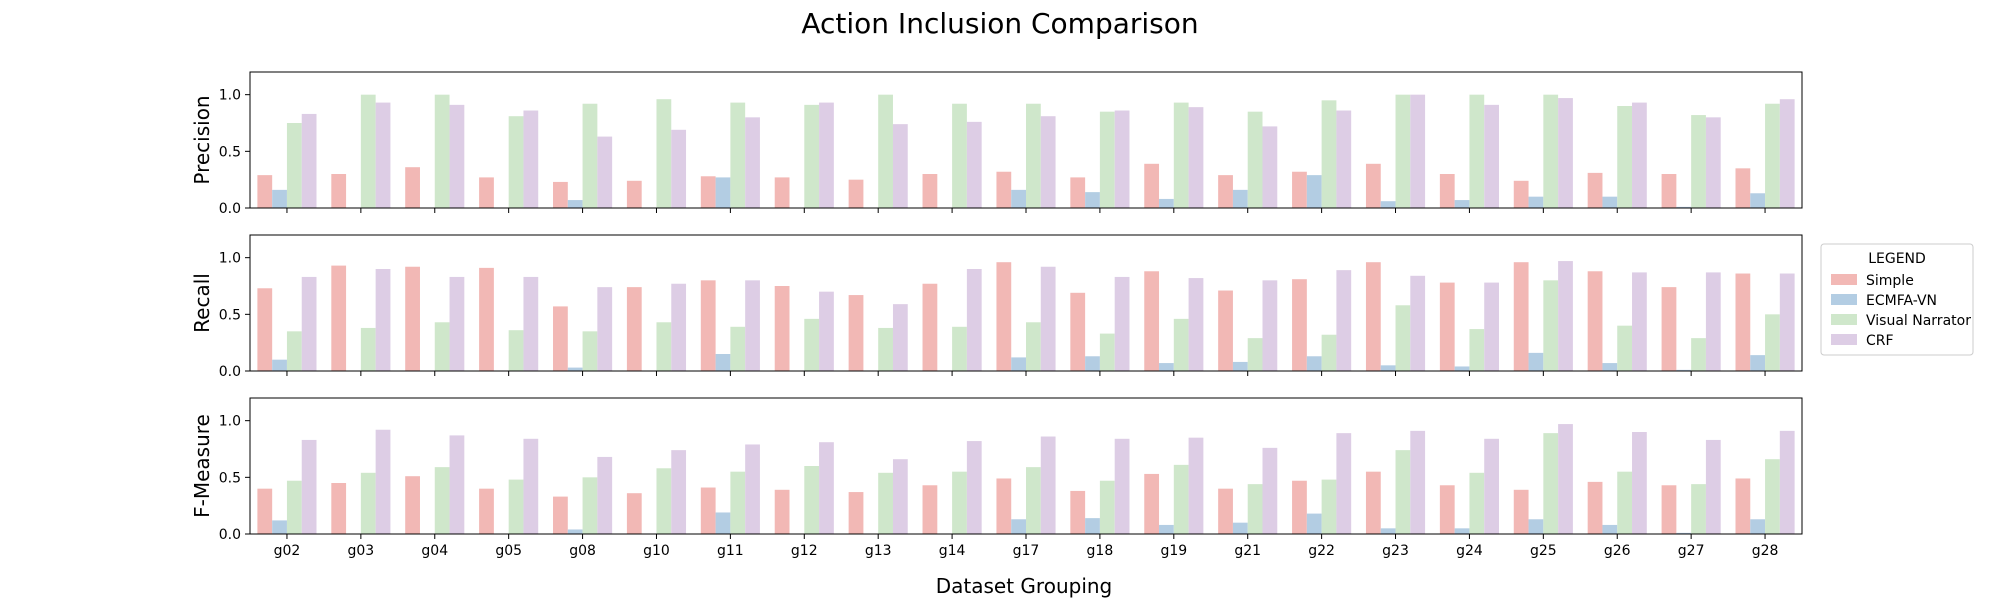 The width and height of the screenshot is (2000, 600). I want to click on x-tick-label: g13, so click(878, 551).